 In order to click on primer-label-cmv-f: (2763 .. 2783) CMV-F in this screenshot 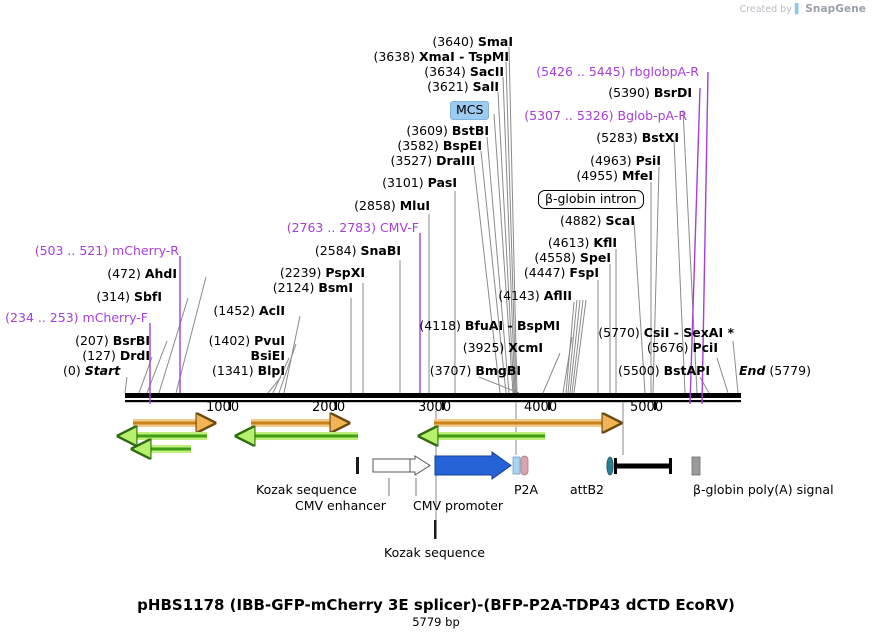, I will do `click(352, 227)`.